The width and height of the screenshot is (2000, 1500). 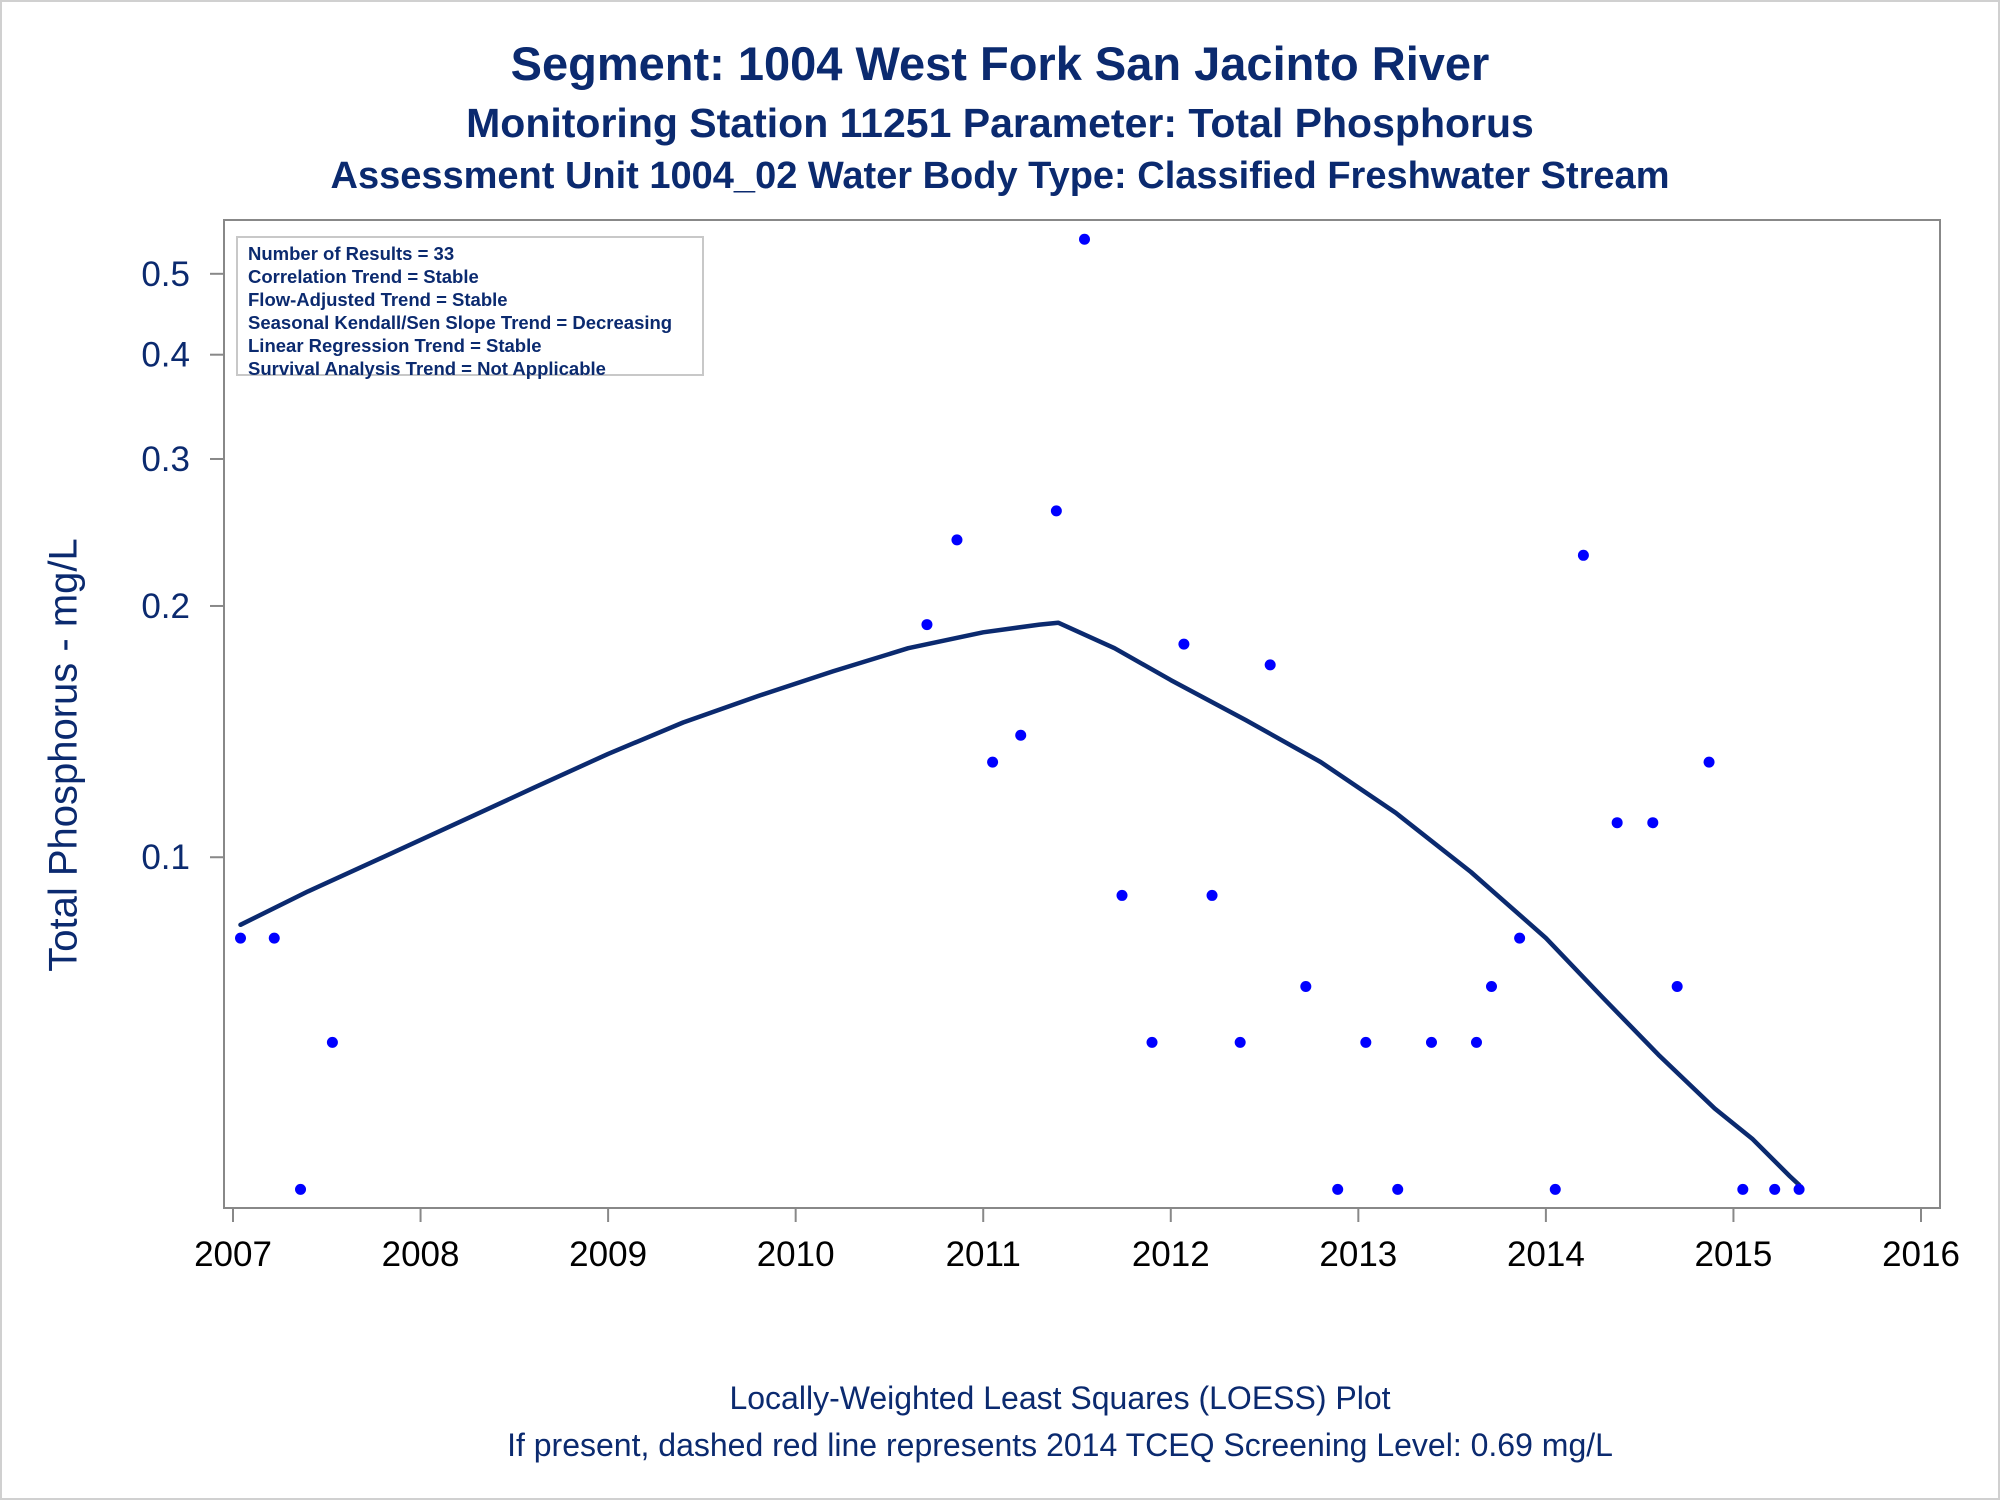 What do you see at coordinates (421, 1254) in the screenshot?
I see `x-tick-label: 2008` at bounding box center [421, 1254].